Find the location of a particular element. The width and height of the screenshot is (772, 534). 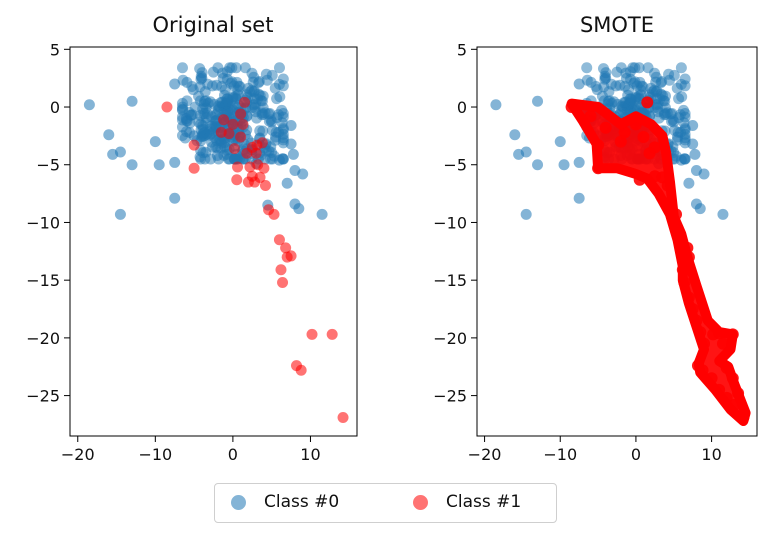

original-set-ytick-label: −20 is located at coordinates (43, 338).